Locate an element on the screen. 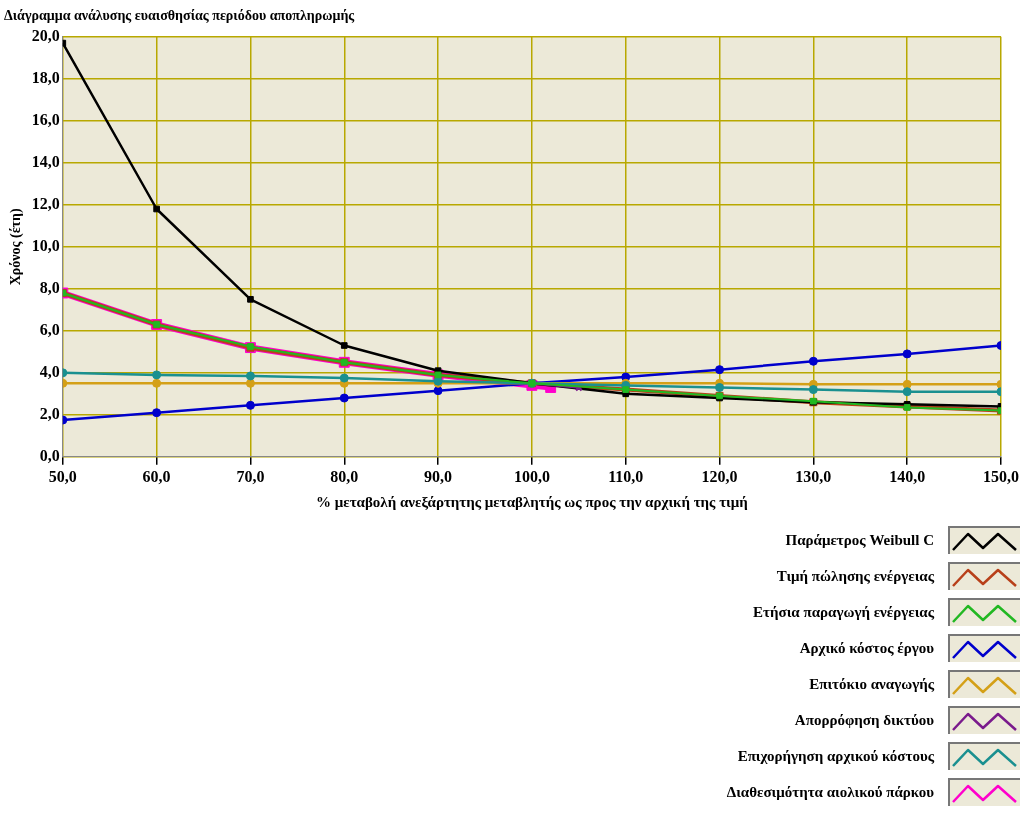 The height and width of the screenshot is (820, 1025). x-axis-title: % μεταβολή ανεξάρτητης μεταβλητής ως προς την αρχική της τιμή is located at coordinates (532, 501).